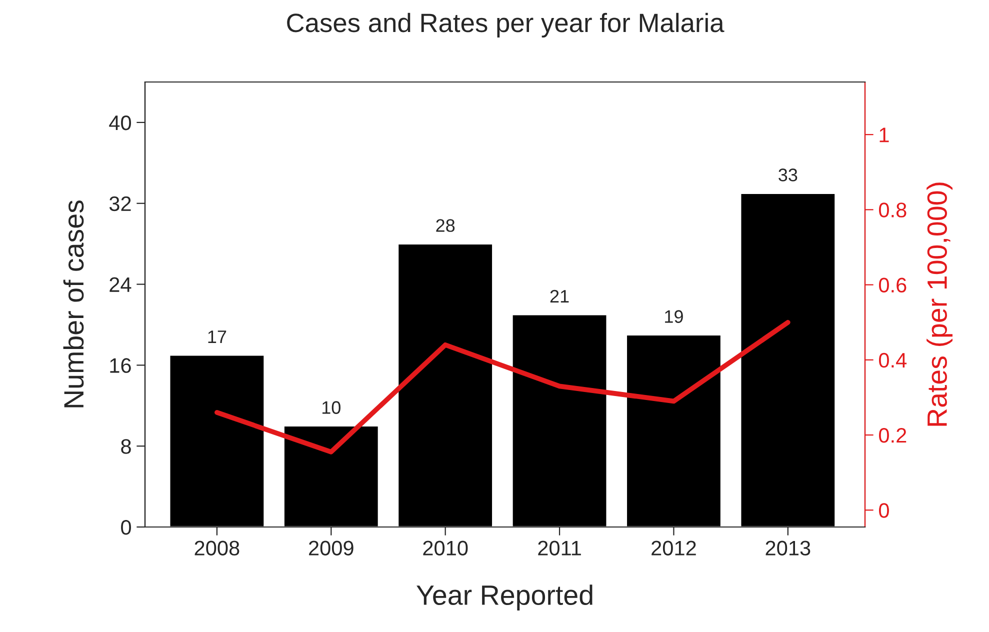  What do you see at coordinates (73, 304) in the screenshot?
I see `y-axis-title: Number of cases` at bounding box center [73, 304].